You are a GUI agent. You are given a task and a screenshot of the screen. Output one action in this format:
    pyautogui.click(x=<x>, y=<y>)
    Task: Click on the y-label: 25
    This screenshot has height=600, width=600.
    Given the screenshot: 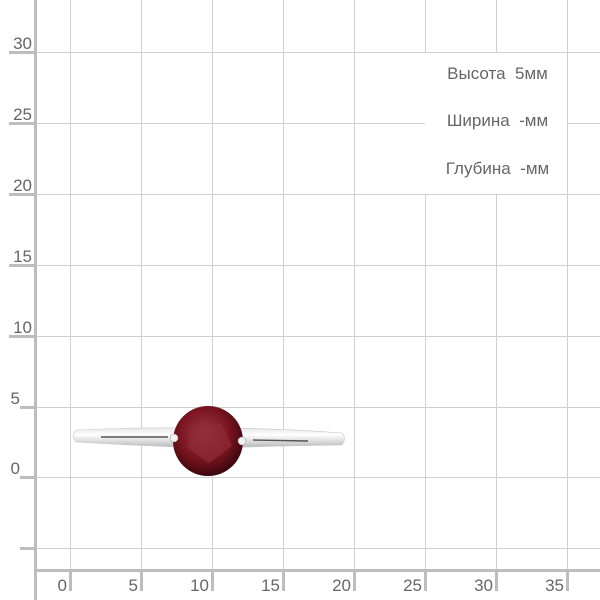 What is the action you would take?
    pyautogui.click(x=22, y=114)
    